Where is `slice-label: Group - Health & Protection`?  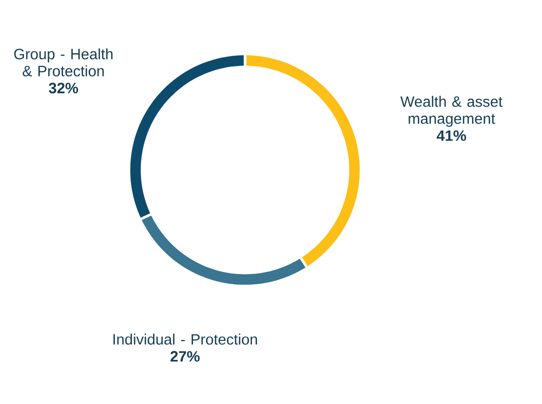 slice-label: Group - Health & Protection is located at coordinates (63, 62).